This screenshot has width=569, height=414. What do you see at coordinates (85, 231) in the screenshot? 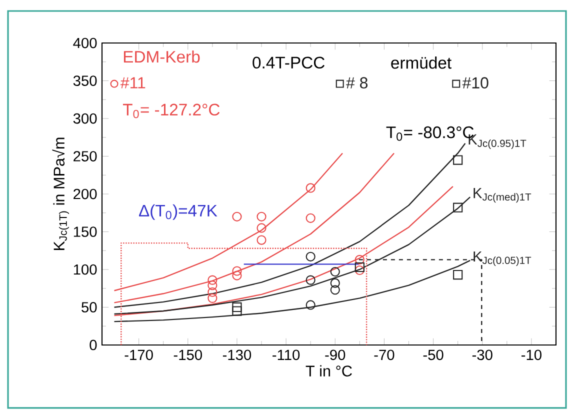
I see `y-tick-label: 150` at bounding box center [85, 231].